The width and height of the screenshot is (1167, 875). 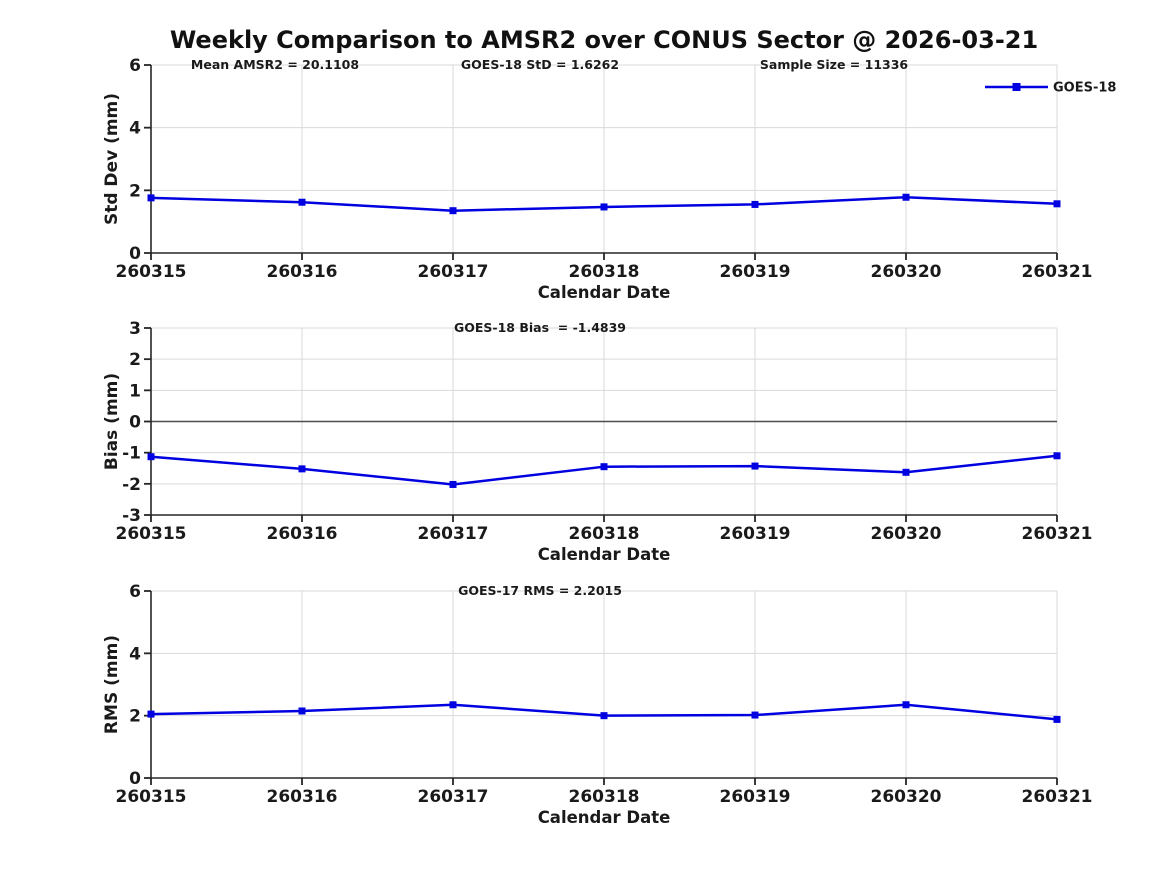 I want to click on legend-label: GOES-18, so click(x=1084, y=88).